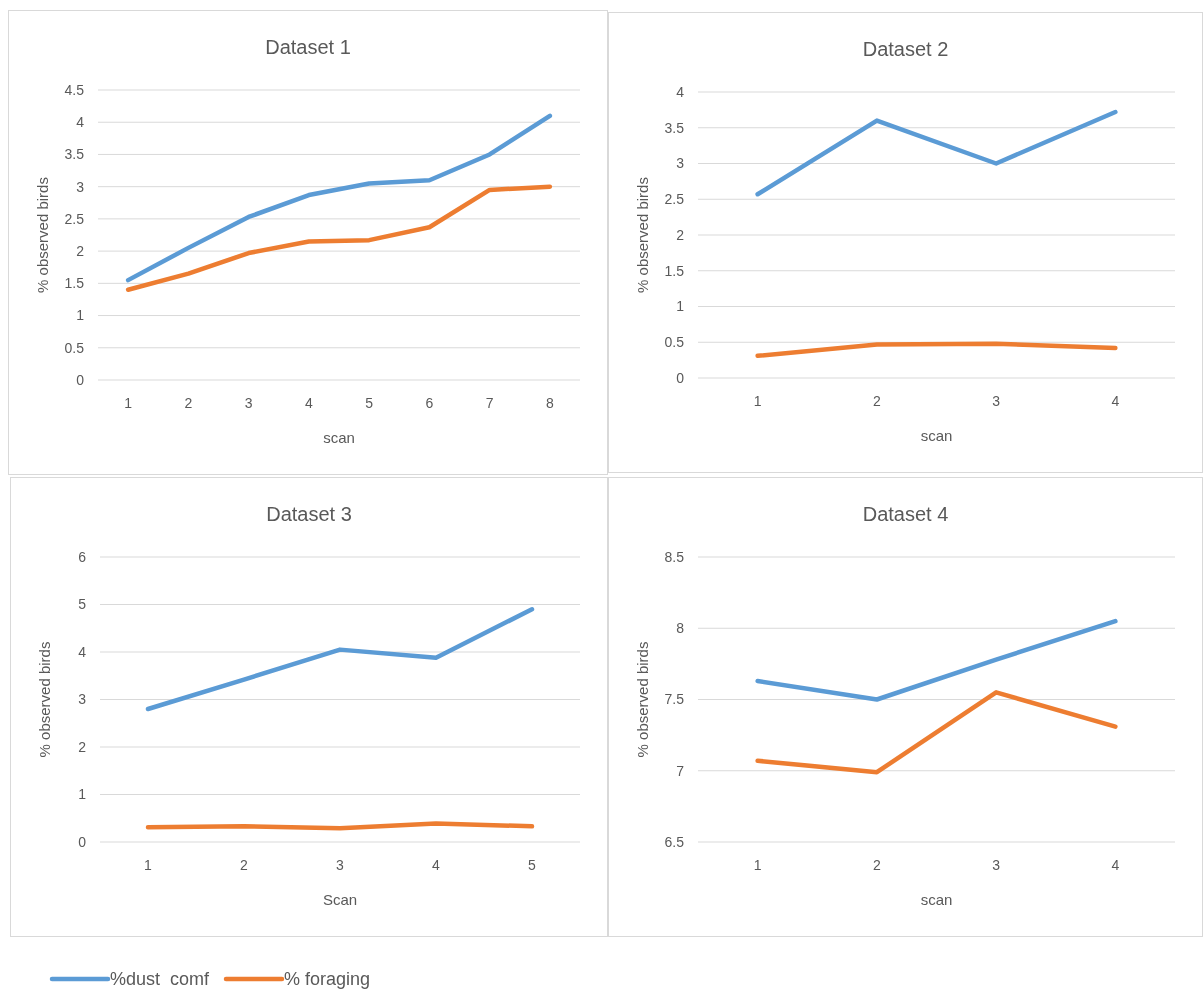 This screenshot has height=995, width=1203. I want to click on y-tick-label: 5, so click(82, 604).